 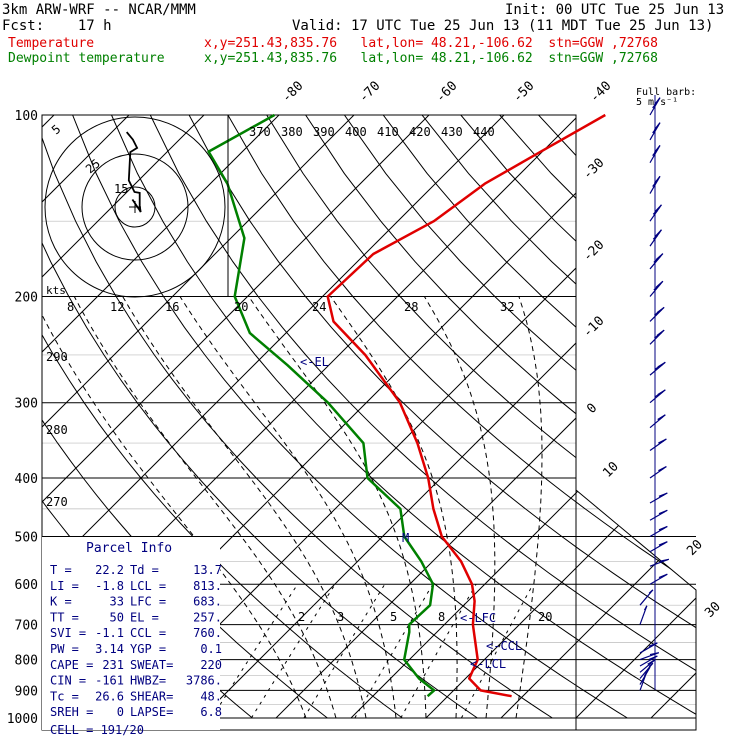 What do you see at coordinates (600, 92) in the screenshot?
I see `isotherm-tick-label: -40` at bounding box center [600, 92].